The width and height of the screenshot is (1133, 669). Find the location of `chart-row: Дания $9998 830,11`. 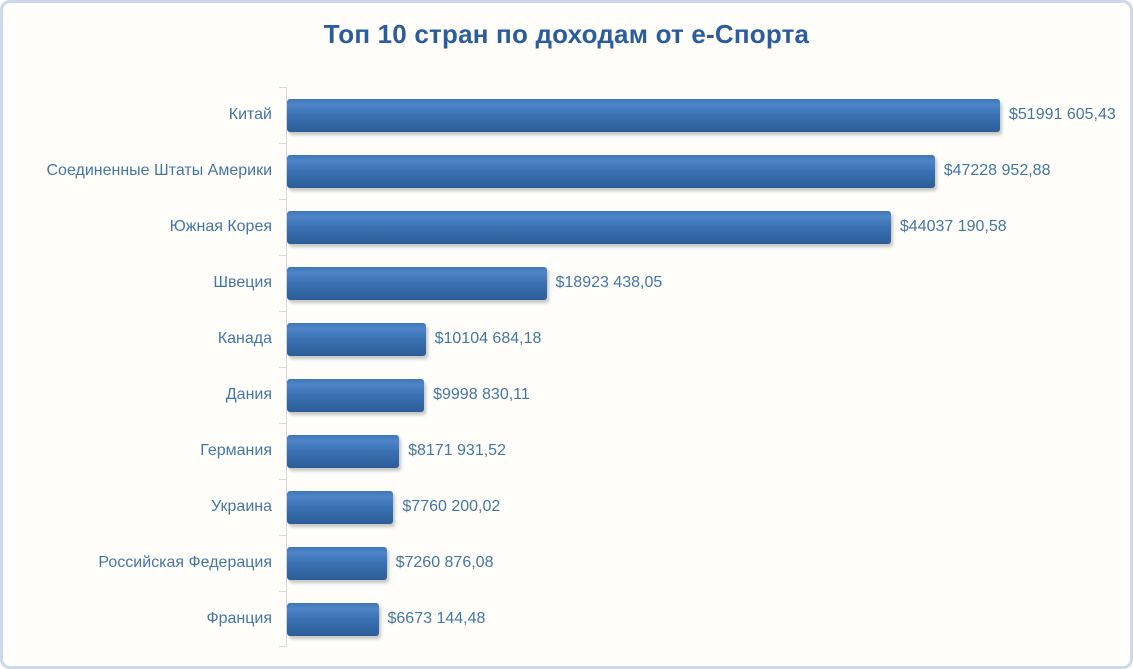

chart-row: Дания $9998 830,11 is located at coordinates (566, 395).